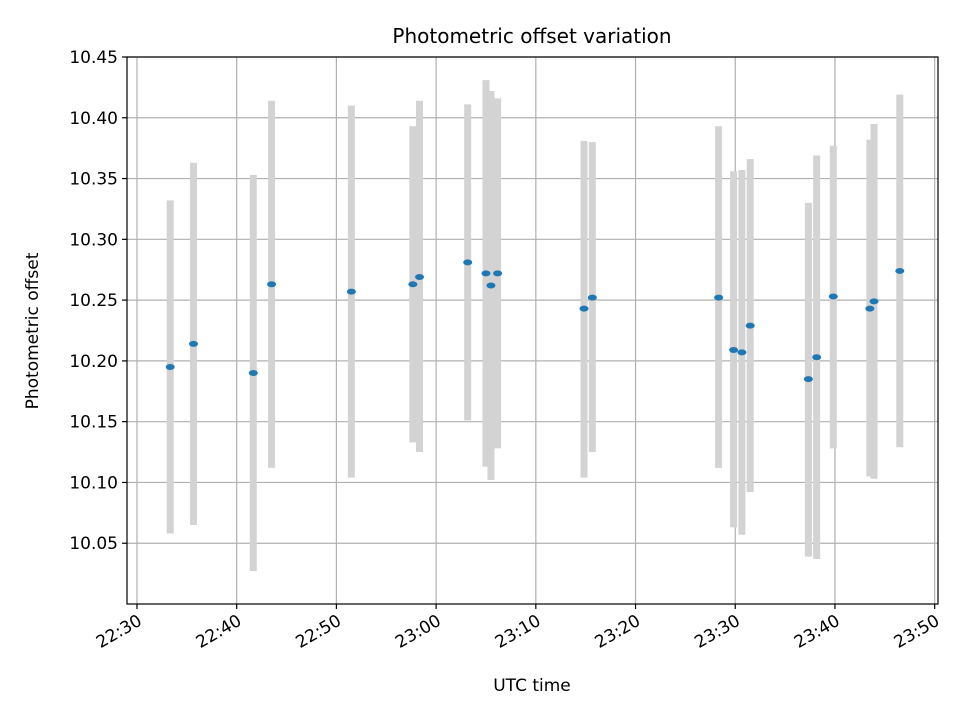 This screenshot has height=725, width=960. I want to click on data-points, so click(535, 321).